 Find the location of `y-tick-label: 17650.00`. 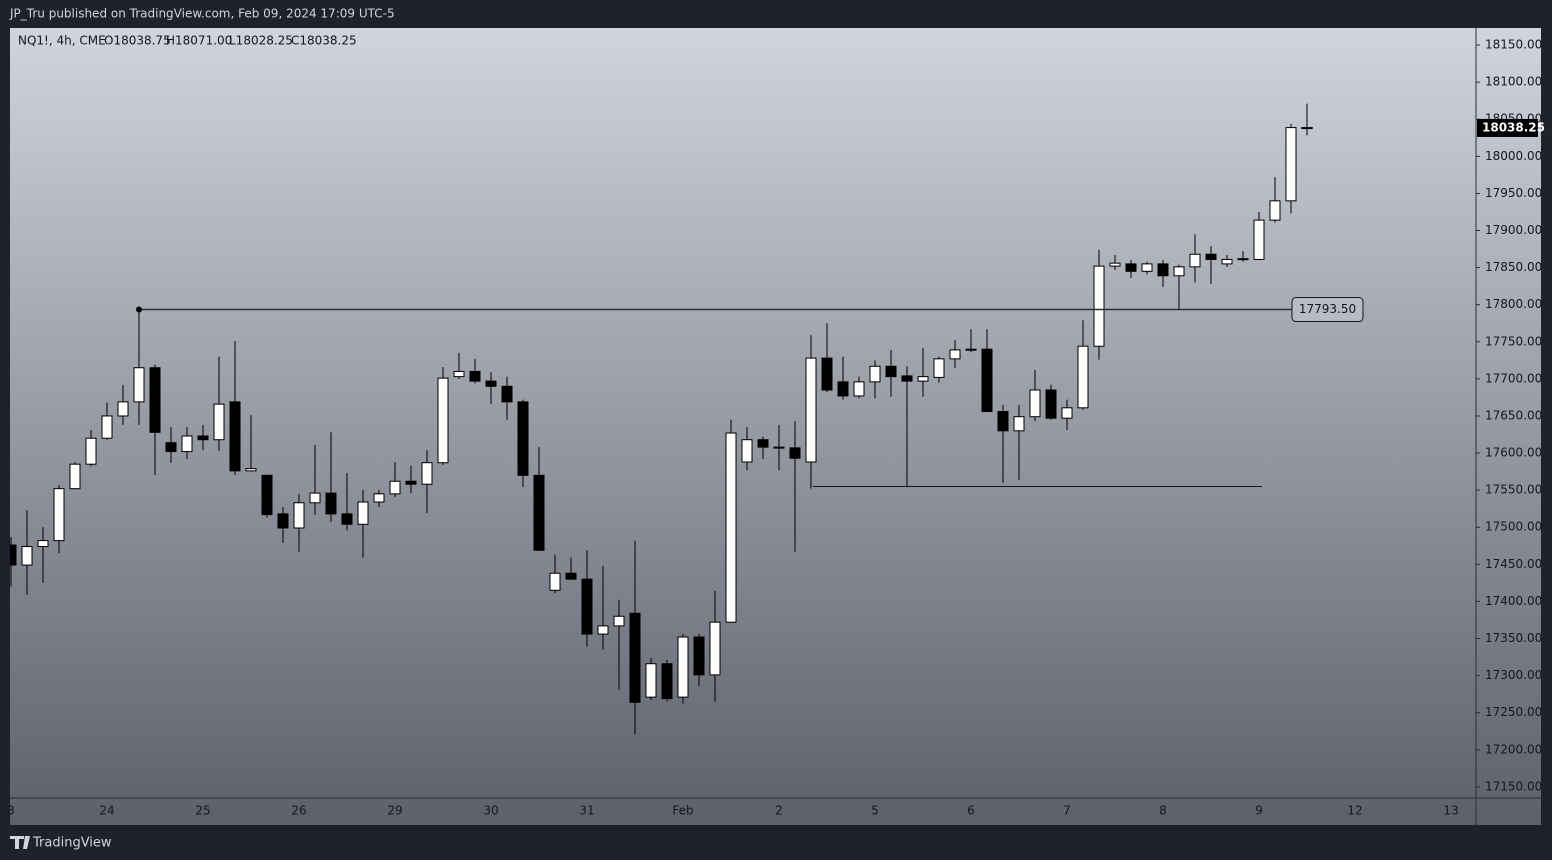

y-tick-label: 17650.00 is located at coordinates (1513, 415).